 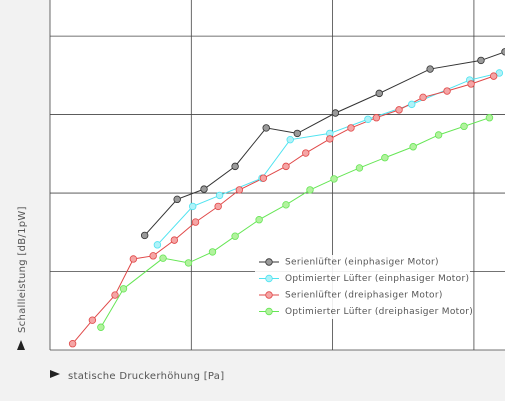 What do you see at coordinates (21, 345) in the screenshot?
I see `y-axis-arrow` at bounding box center [21, 345].